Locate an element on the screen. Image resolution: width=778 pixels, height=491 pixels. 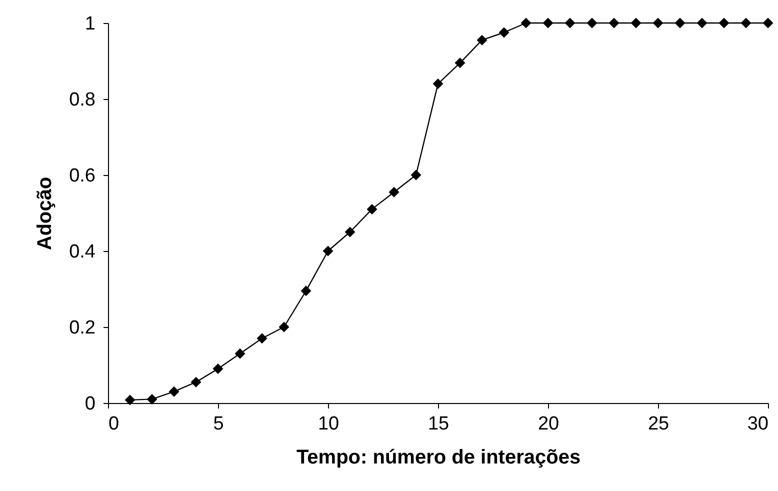
y-tick-label: 0.6 is located at coordinates (82, 176).